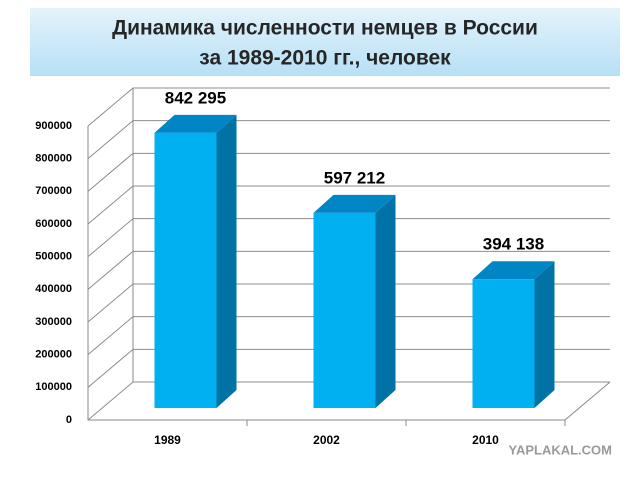 This screenshot has height=480, width=640. I want to click on title-box, so click(325, 42).